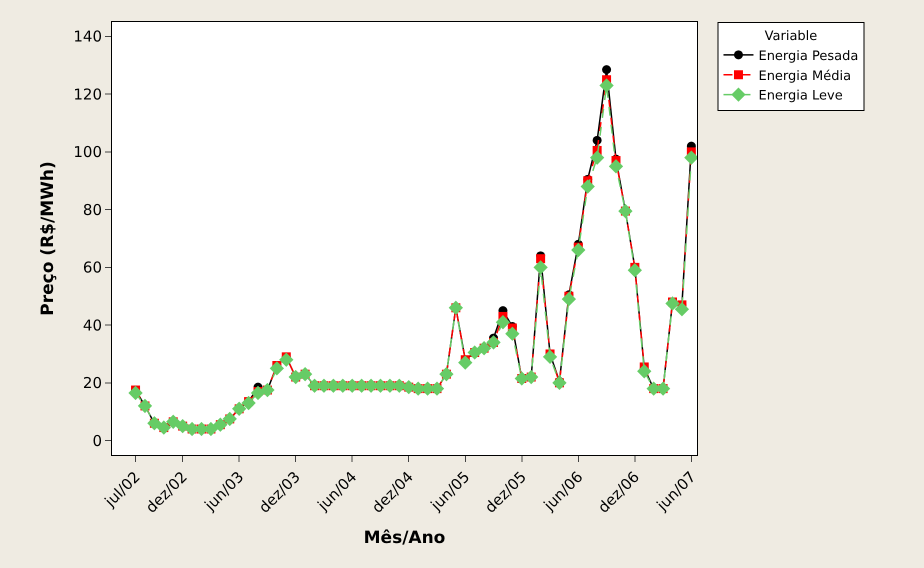 The height and width of the screenshot is (568, 924). I want to click on legend-label: Energia Pesada, so click(808, 56).